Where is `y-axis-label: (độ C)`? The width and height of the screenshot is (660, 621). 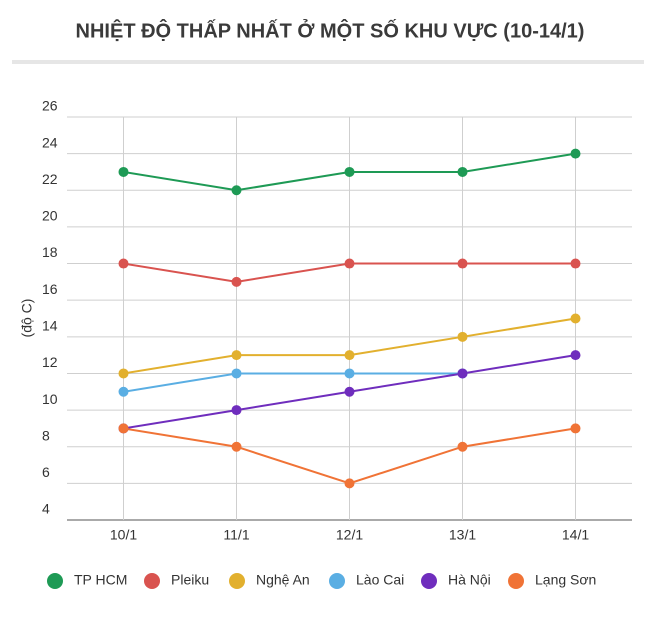 y-axis-label: (độ C) is located at coordinates (27, 318).